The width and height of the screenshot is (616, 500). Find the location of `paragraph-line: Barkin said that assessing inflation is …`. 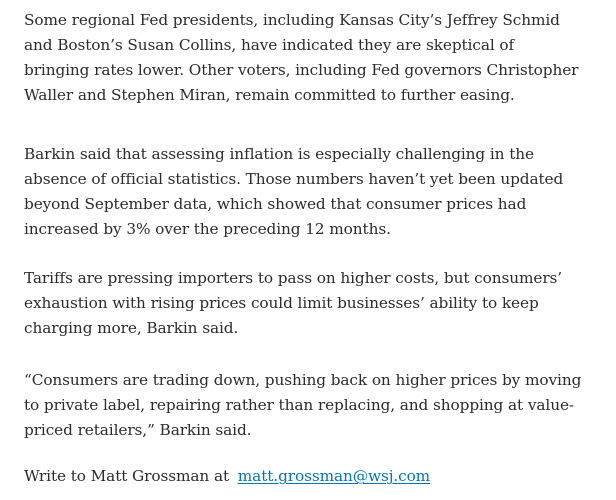

paragraph-line: Barkin said that assessing inflation is … is located at coordinates (279, 154).